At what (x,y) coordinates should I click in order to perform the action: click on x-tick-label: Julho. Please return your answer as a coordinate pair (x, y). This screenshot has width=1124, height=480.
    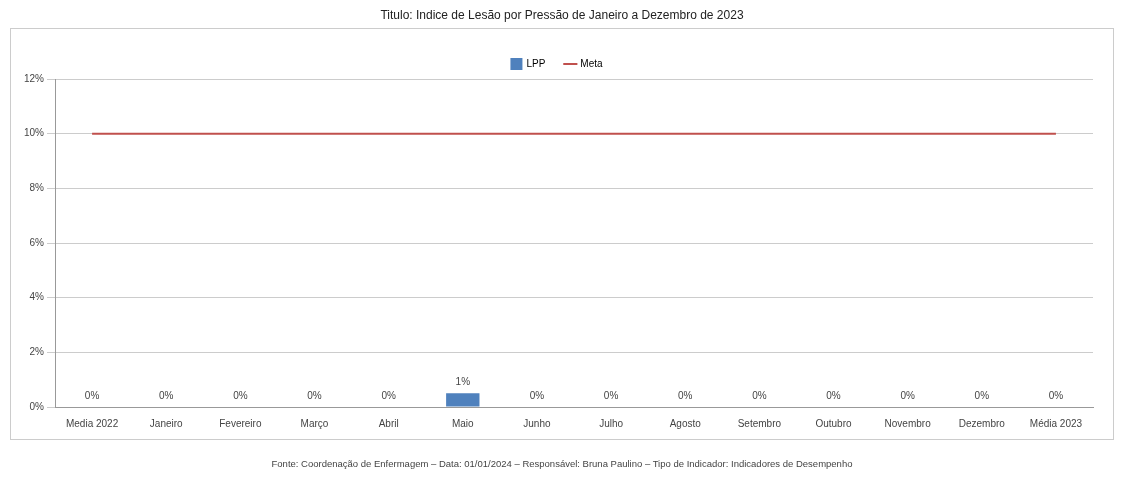
    Looking at the image, I should click on (611, 423).